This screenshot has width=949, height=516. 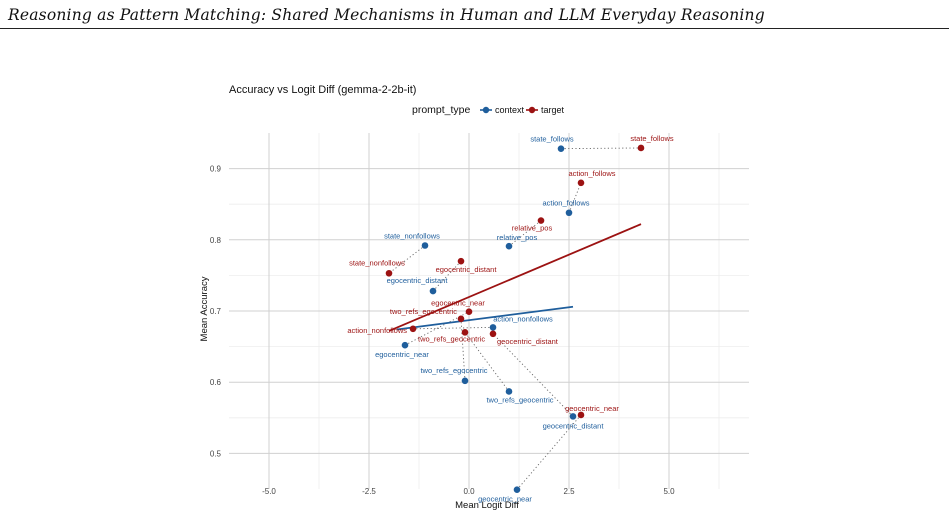 What do you see at coordinates (553, 110) in the screenshot?
I see `legend-entry-target: target` at bounding box center [553, 110].